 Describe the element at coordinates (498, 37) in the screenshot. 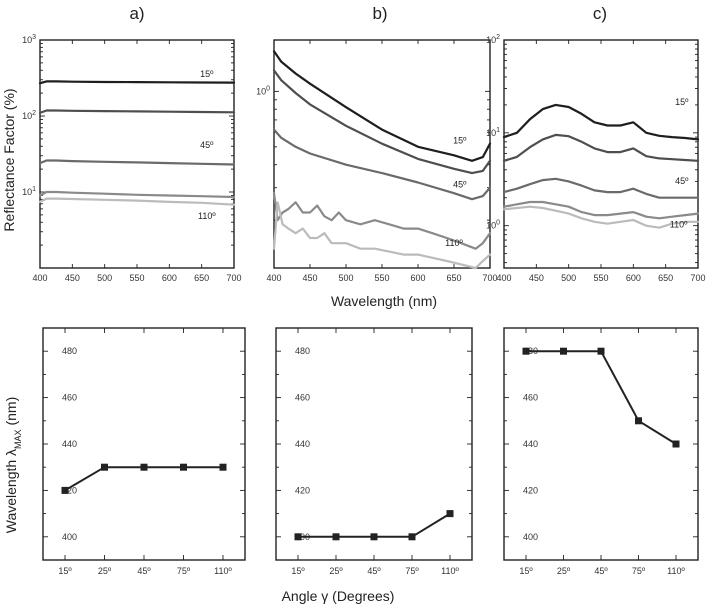

I see `y-tick-exponent: 2` at that location.